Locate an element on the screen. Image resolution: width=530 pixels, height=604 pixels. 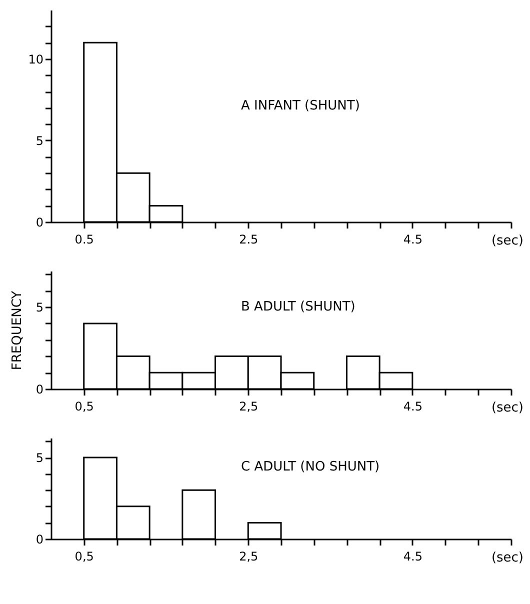
text: B ADULT (SHUNT) is located at coordinates (298, 306).